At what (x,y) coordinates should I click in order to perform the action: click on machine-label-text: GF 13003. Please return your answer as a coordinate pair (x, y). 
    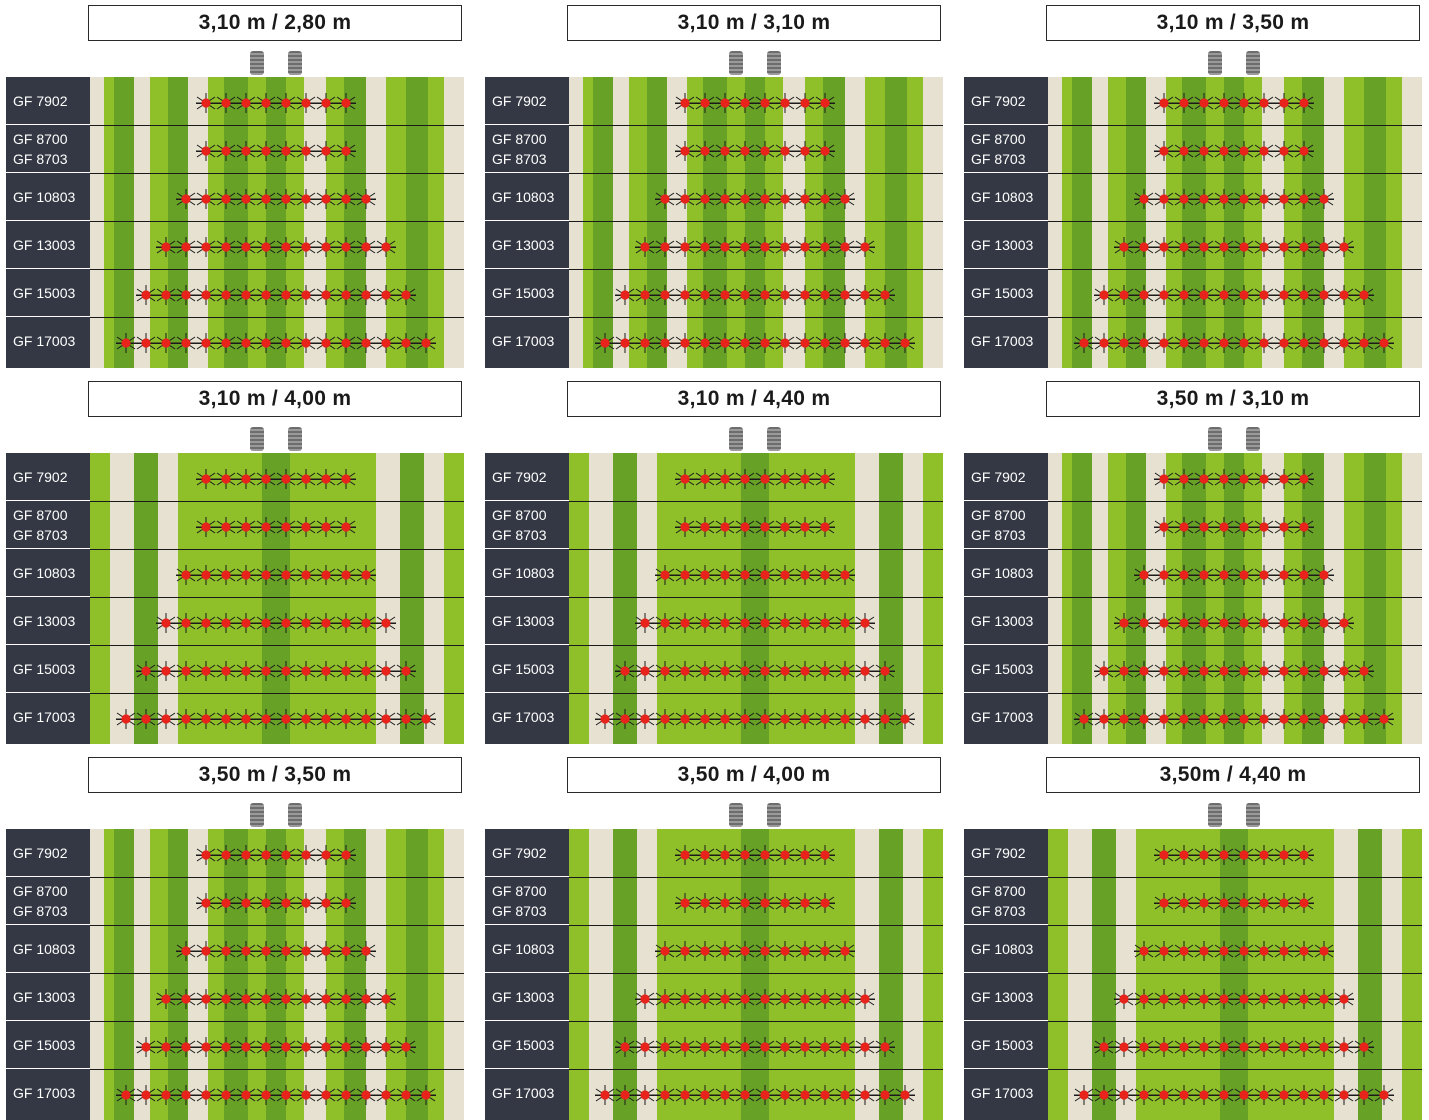
    Looking at the image, I should click on (523, 996).